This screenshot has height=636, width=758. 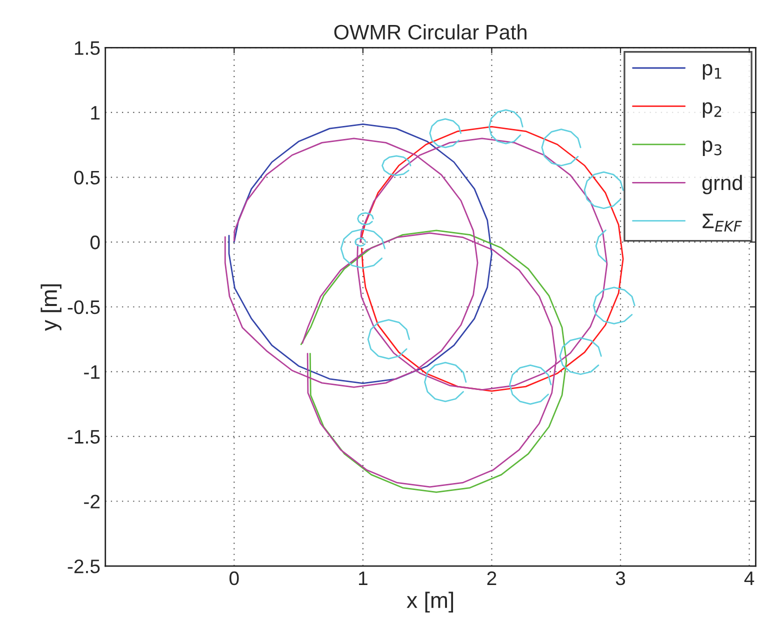 What do you see at coordinates (722, 223) in the screenshot?
I see `legend-label: Σ$_{EKF}$` at bounding box center [722, 223].